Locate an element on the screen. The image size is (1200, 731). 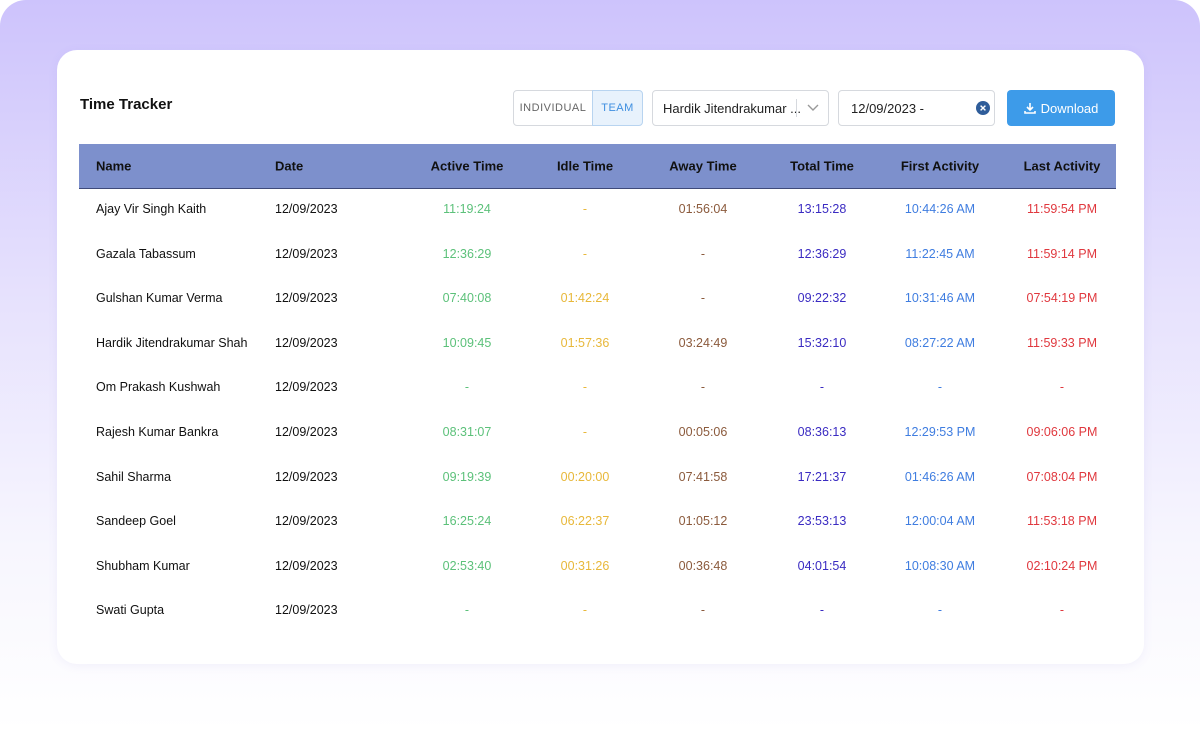
download-icon is located at coordinates (1029, 108).